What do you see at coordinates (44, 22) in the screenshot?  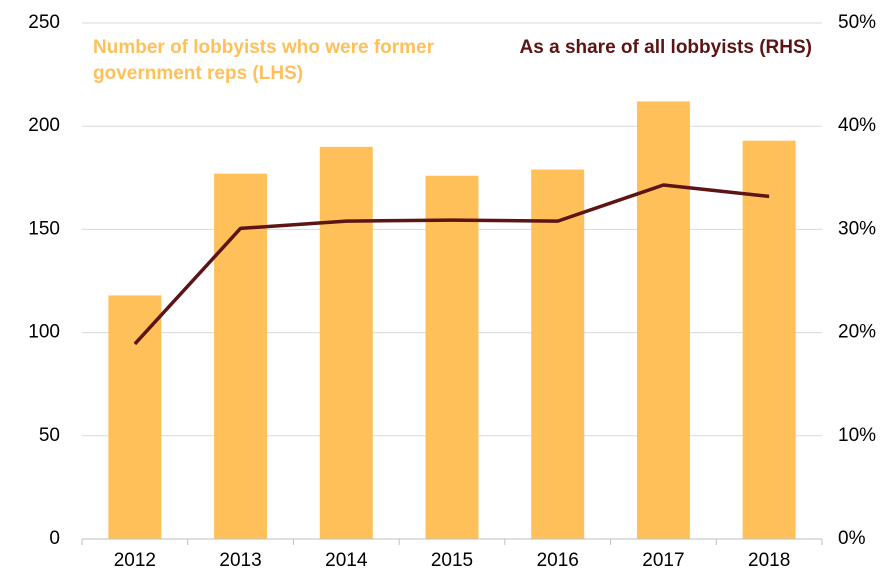 I see `y-tick-label: 250` at bounding box center [44, 22].